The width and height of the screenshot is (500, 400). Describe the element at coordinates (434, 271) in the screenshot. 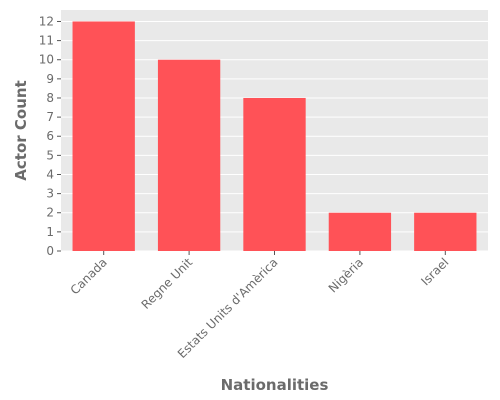

I see `x-tick-label: Israel` at that location.